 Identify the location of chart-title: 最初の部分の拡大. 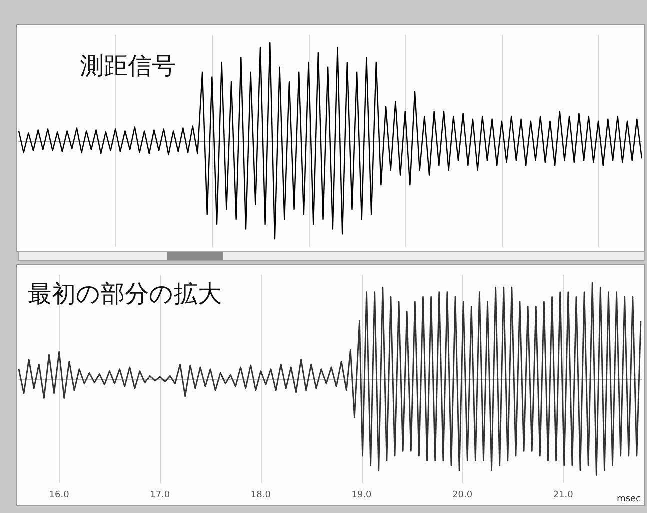
(125, 294).